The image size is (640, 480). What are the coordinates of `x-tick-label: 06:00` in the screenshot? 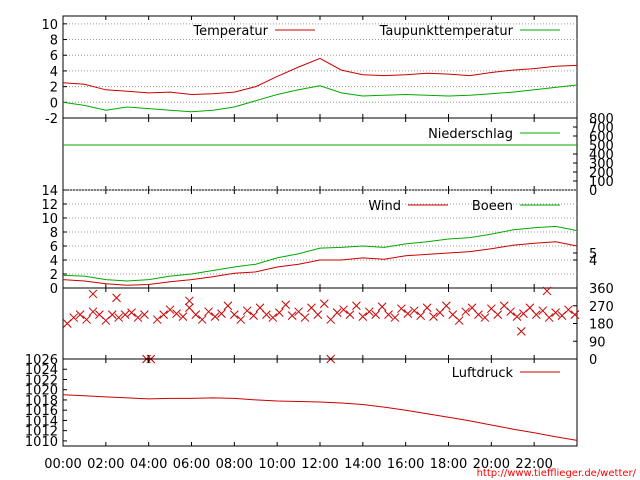 It's located at (191, 464).